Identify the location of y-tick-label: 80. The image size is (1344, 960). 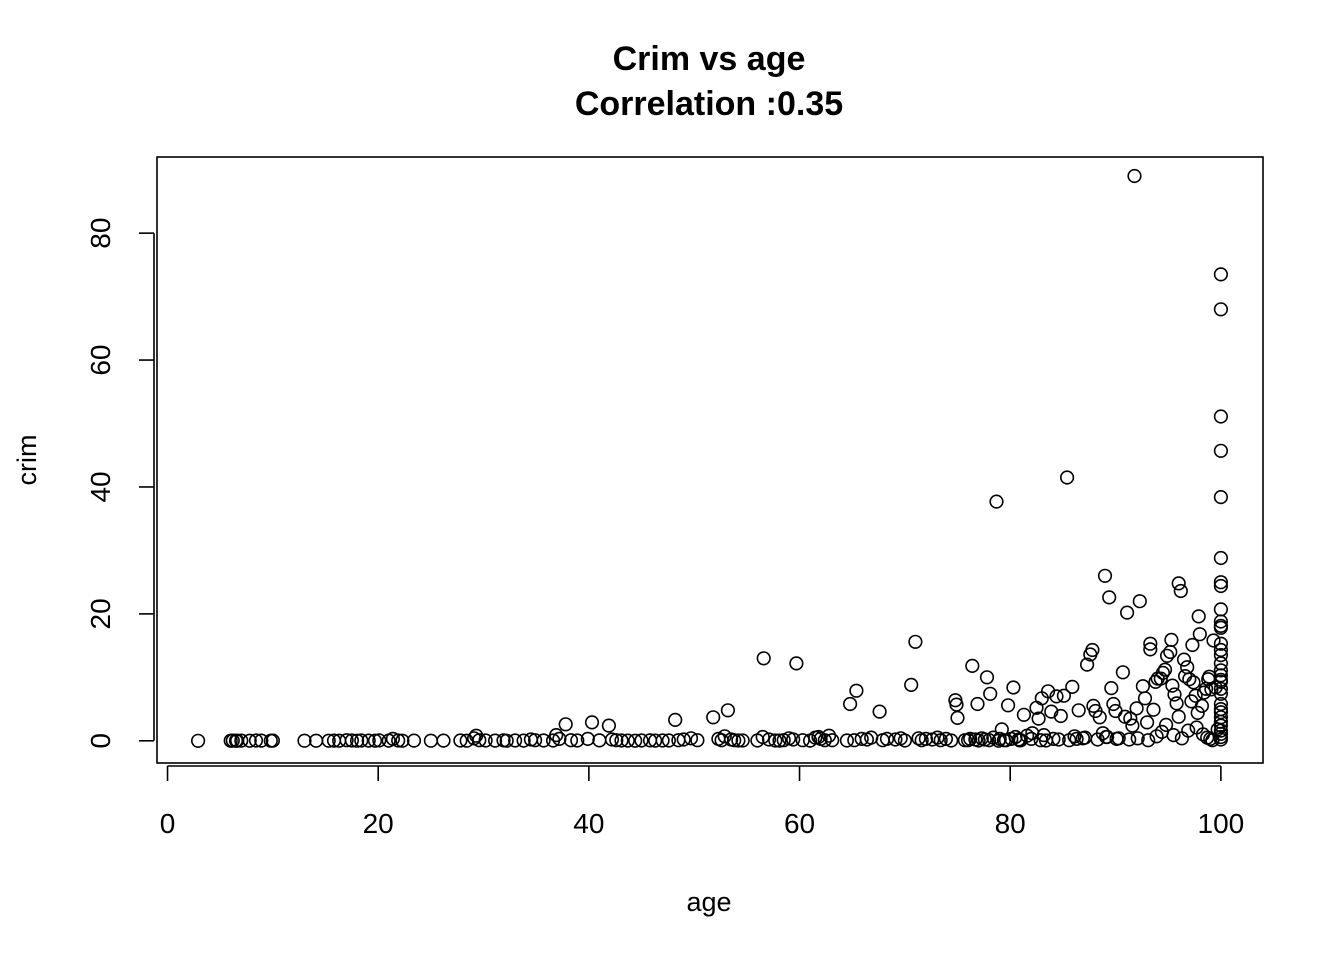
(100, 233).